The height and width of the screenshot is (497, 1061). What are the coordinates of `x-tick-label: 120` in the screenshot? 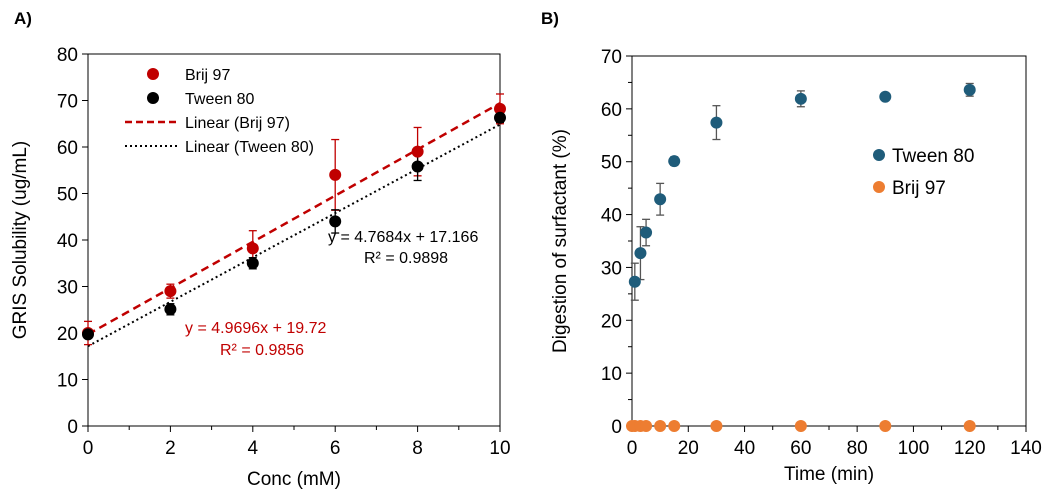 It's located at (970, 448).